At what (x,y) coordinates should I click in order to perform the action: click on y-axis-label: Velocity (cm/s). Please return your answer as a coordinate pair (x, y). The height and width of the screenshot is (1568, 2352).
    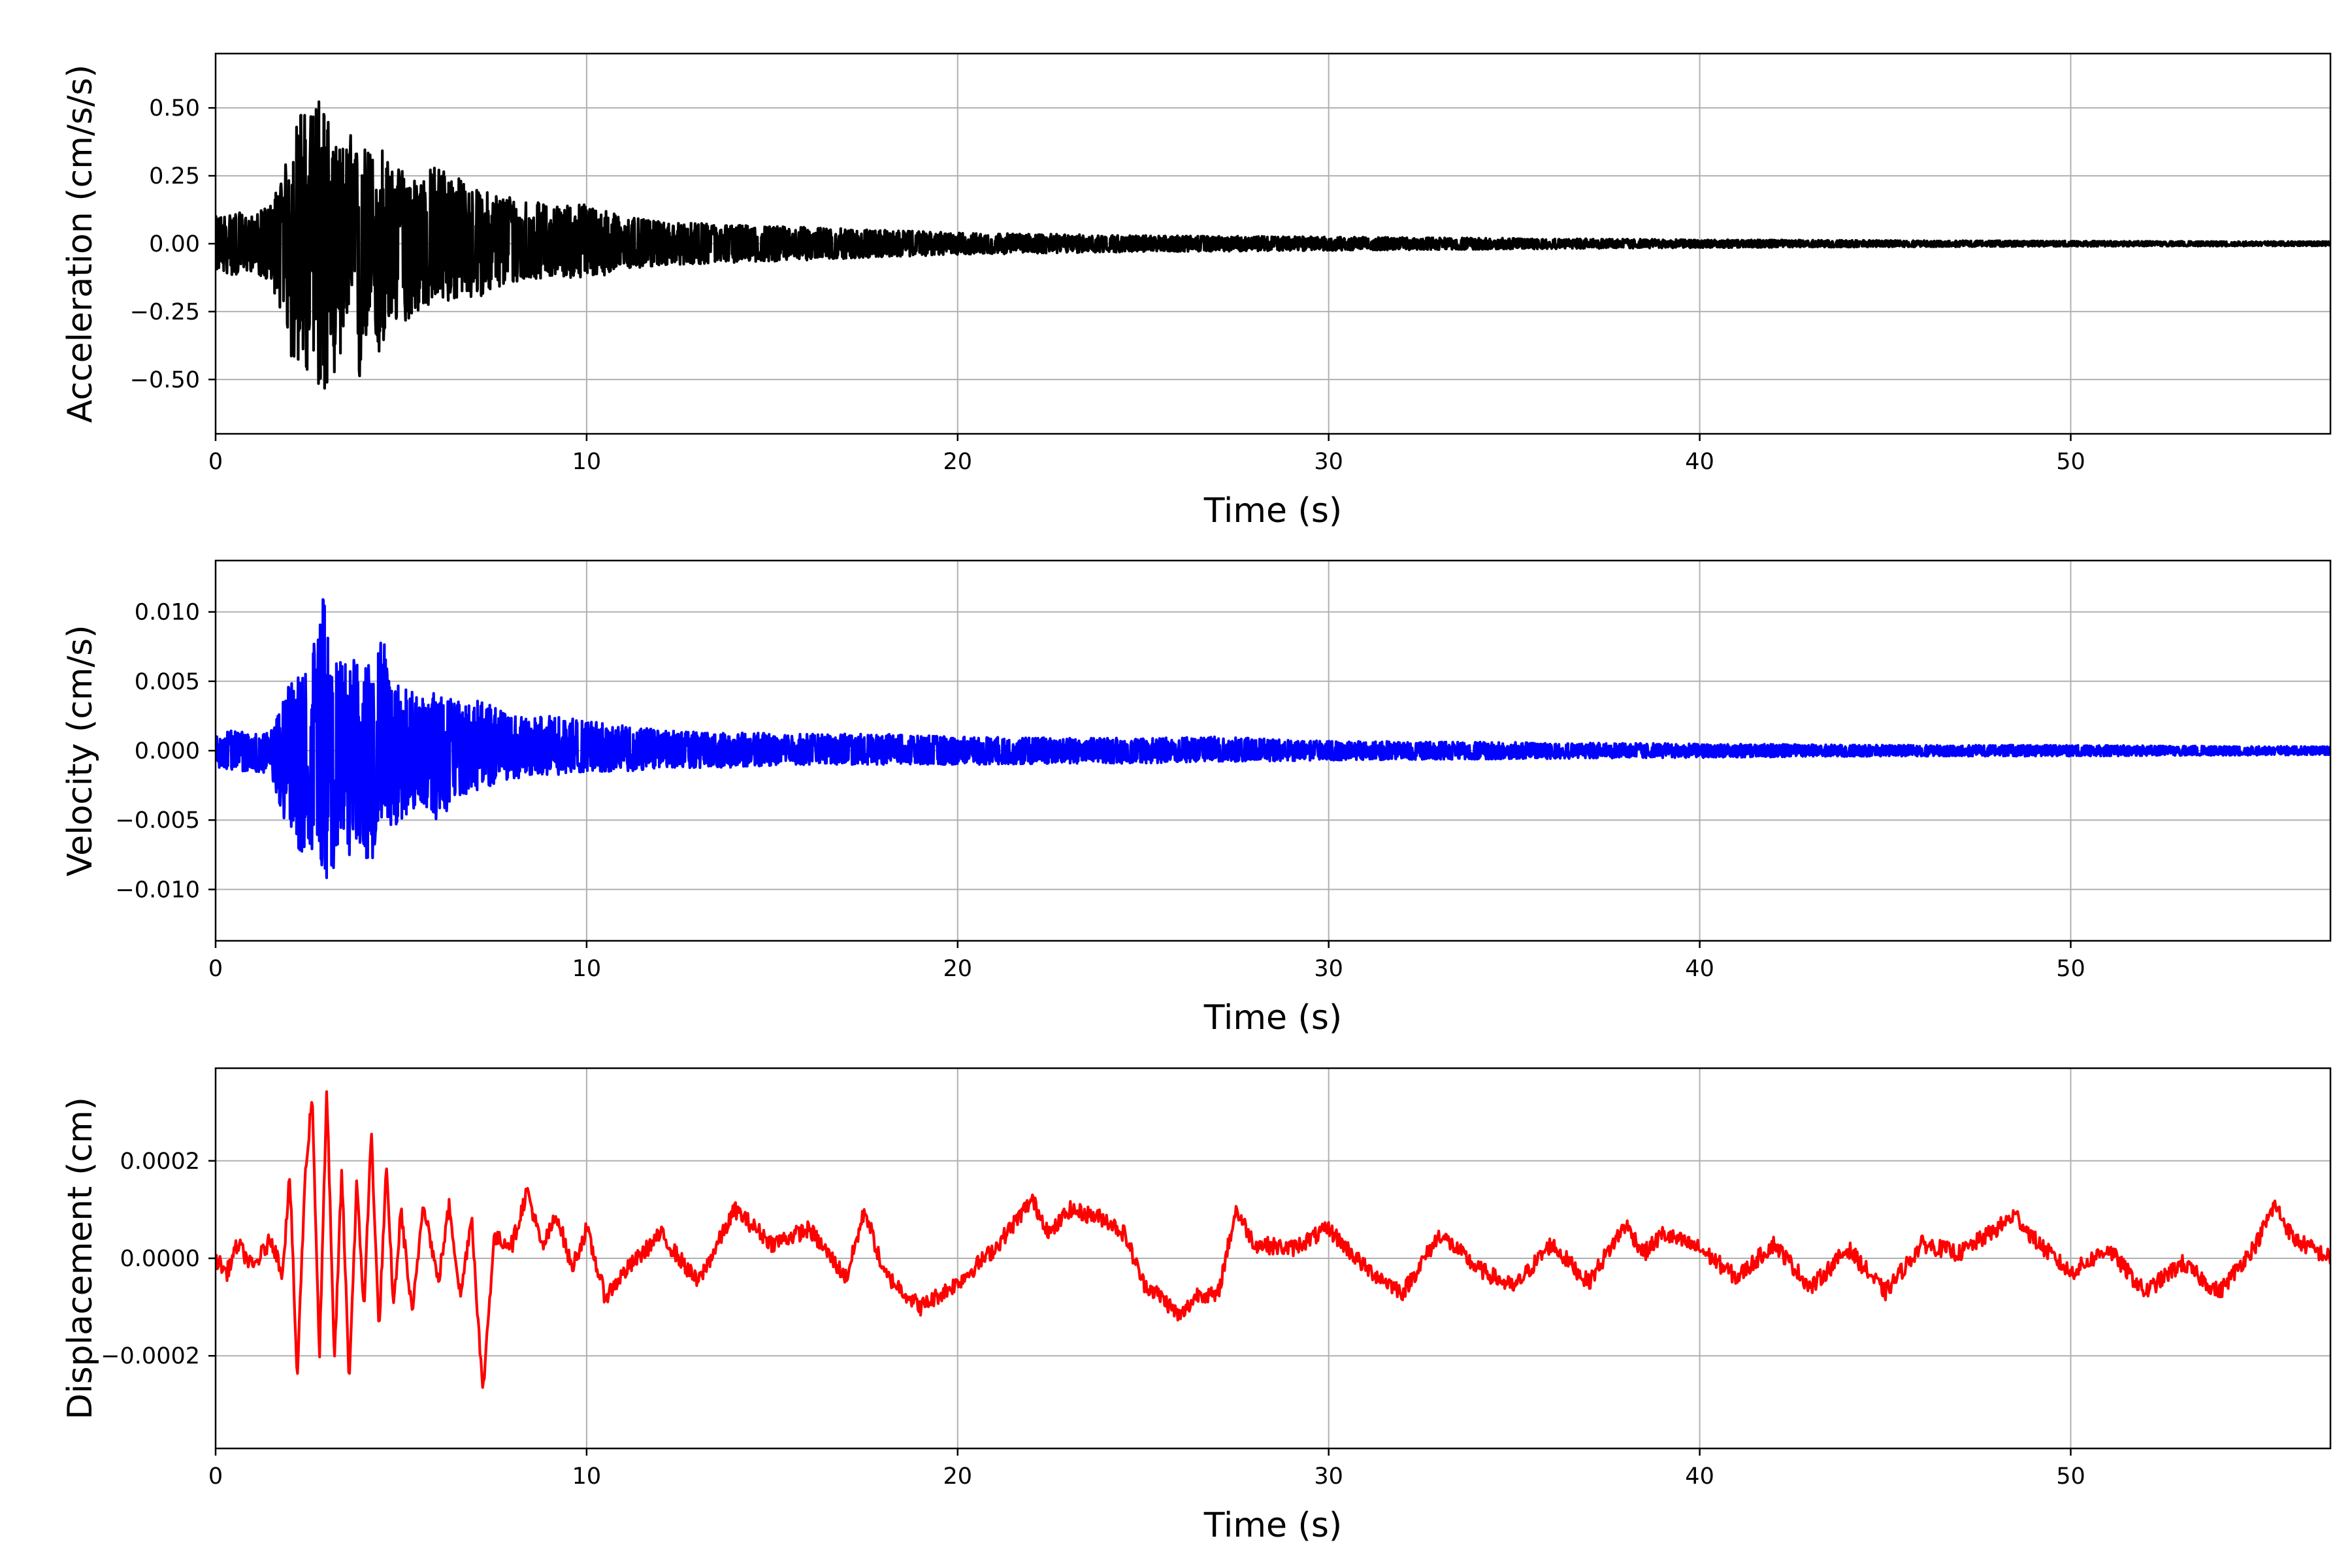
    Looking at the image, I should click on (80, 751).